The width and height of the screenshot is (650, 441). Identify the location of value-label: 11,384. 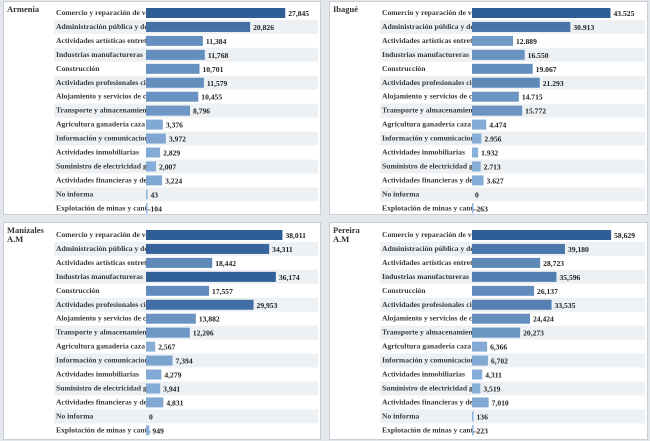
(216, 41).